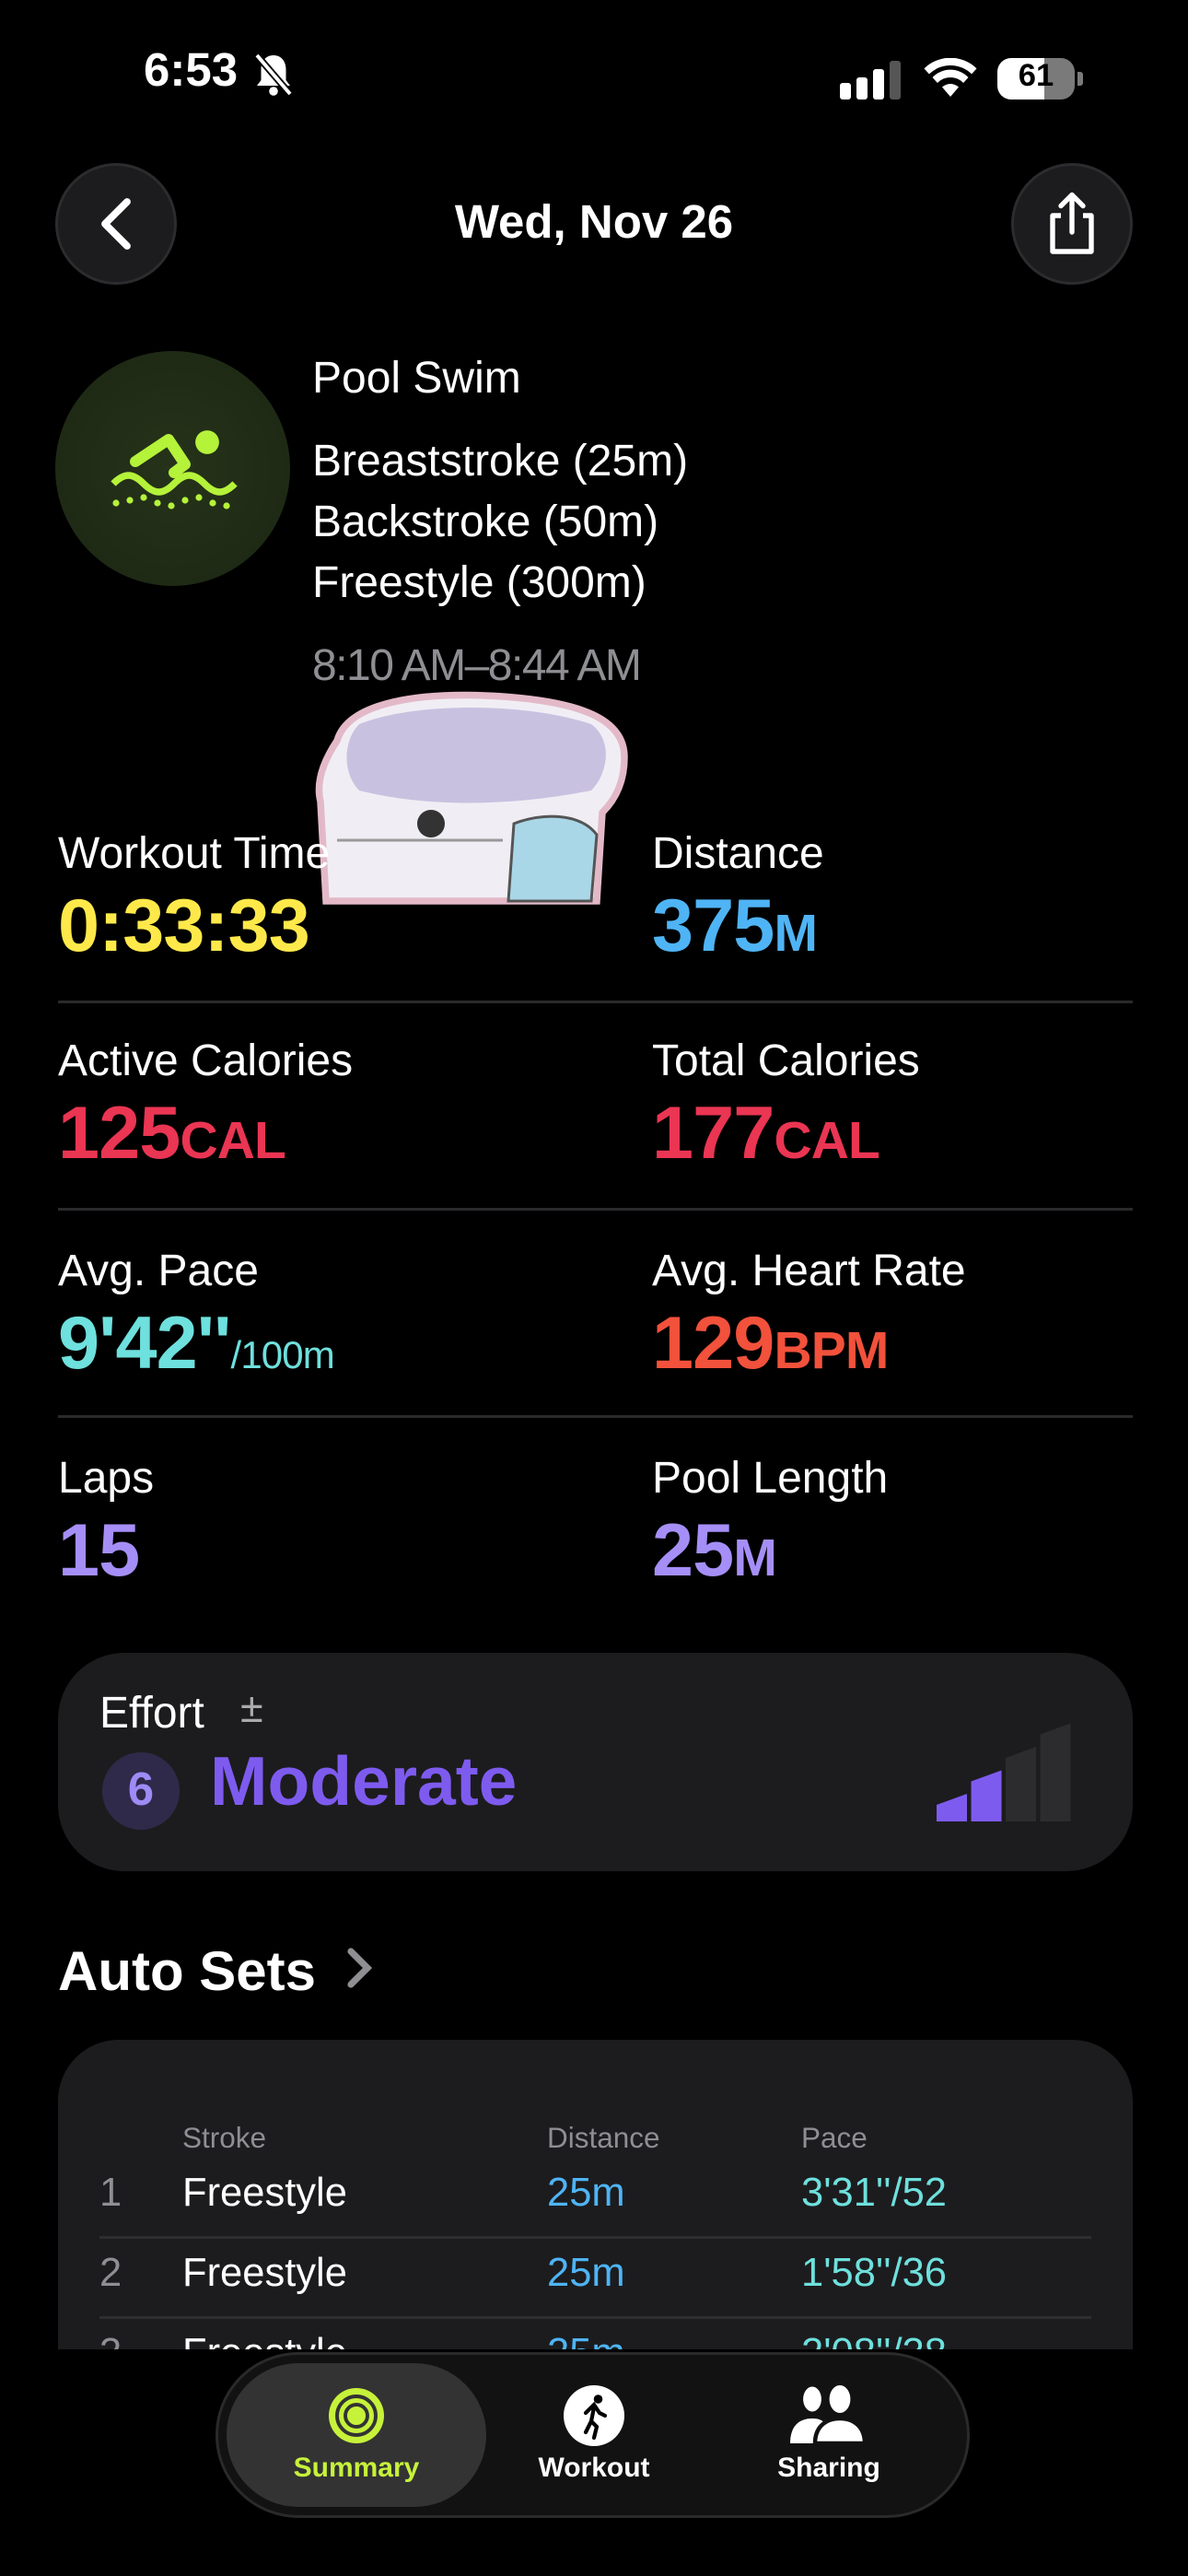 Image resolution: width=1188 pixels, height=2576 pixels. I want to click on battery-tip, so click(1080, 79).